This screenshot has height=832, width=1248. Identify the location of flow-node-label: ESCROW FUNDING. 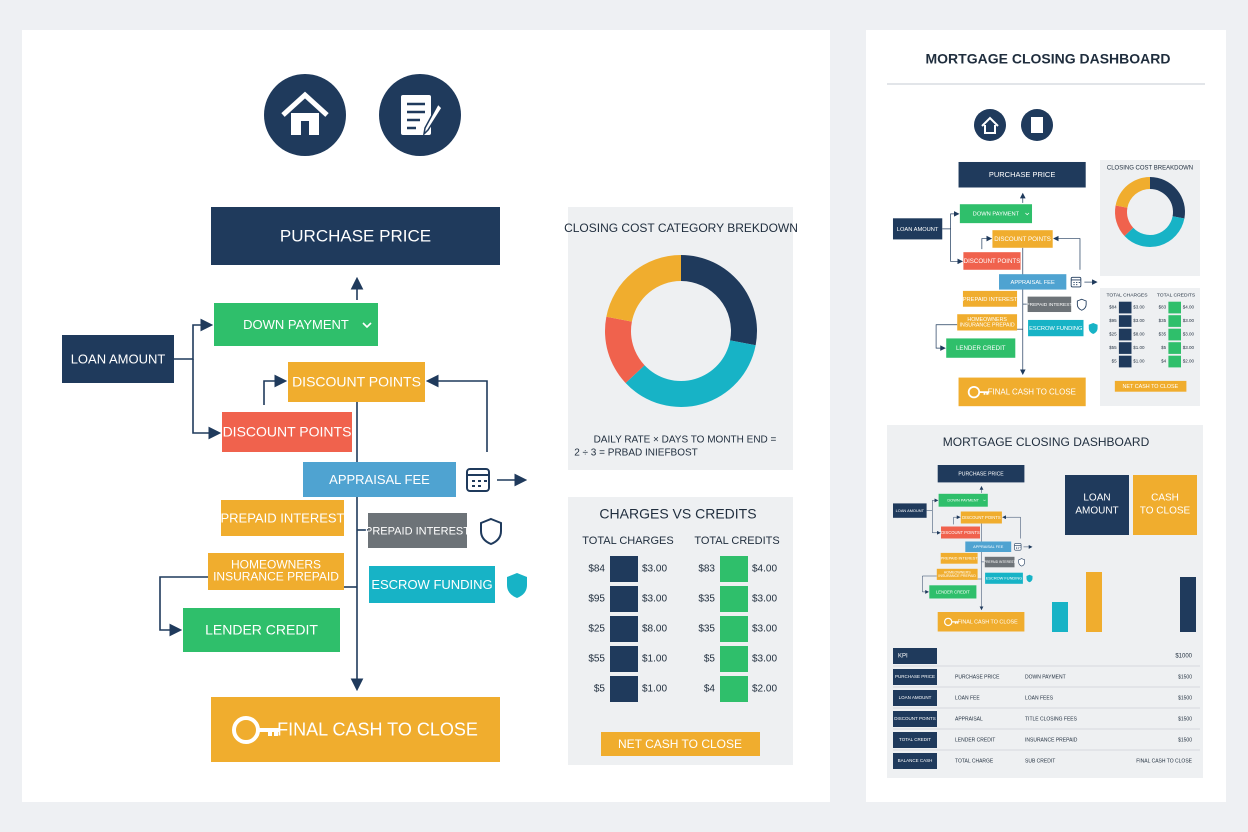
(431, 584).